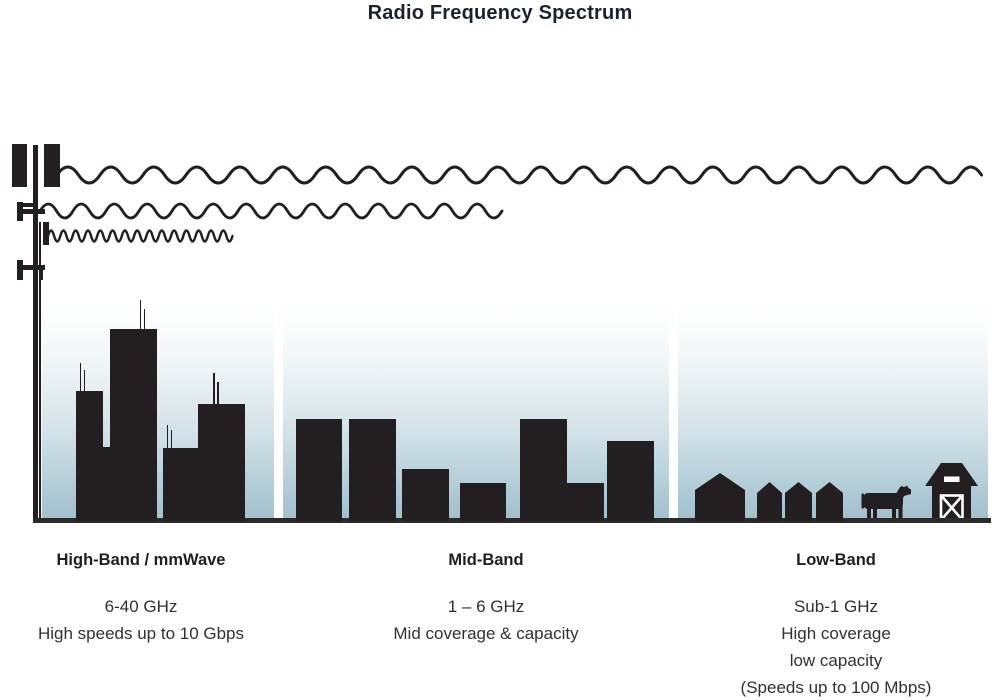  Describe the element at coordinates (19, 270) in the screenshot. I see `tower-dish-low` at that location.